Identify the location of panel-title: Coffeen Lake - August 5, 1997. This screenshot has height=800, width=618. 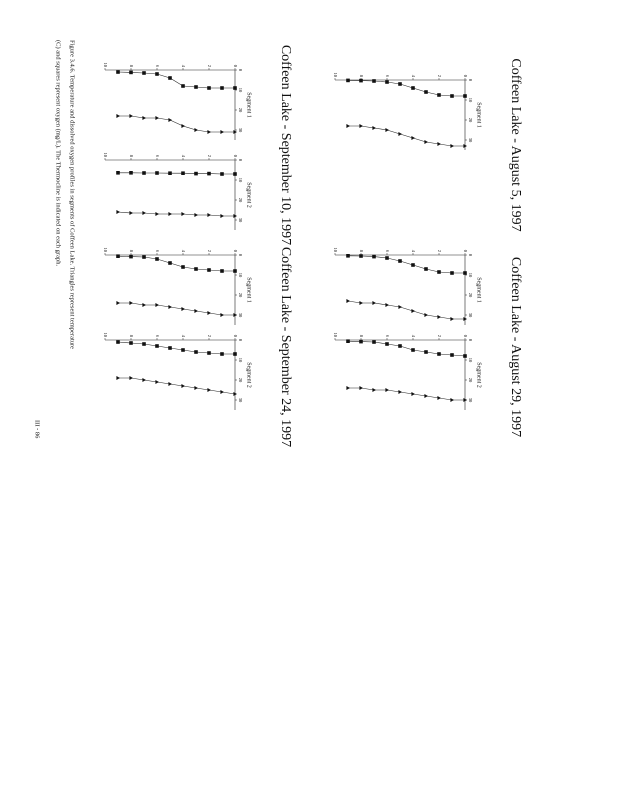
(515, 144).